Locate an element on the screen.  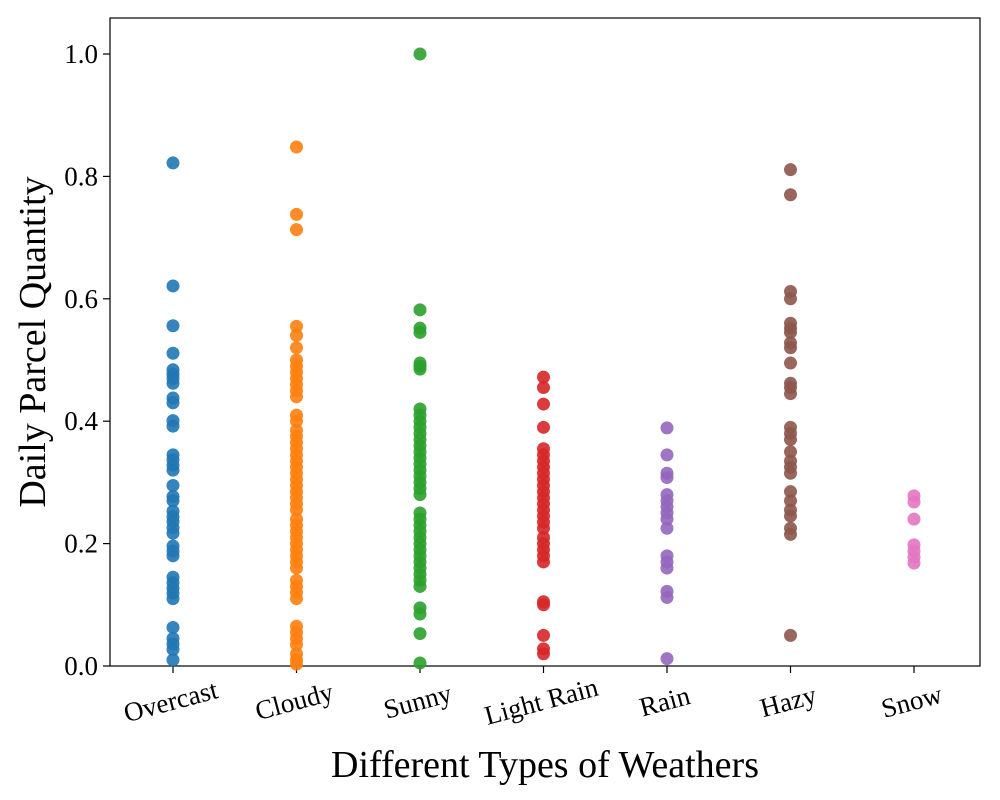
y-tick-label: 0.6 is located at coordinates (81, 299).